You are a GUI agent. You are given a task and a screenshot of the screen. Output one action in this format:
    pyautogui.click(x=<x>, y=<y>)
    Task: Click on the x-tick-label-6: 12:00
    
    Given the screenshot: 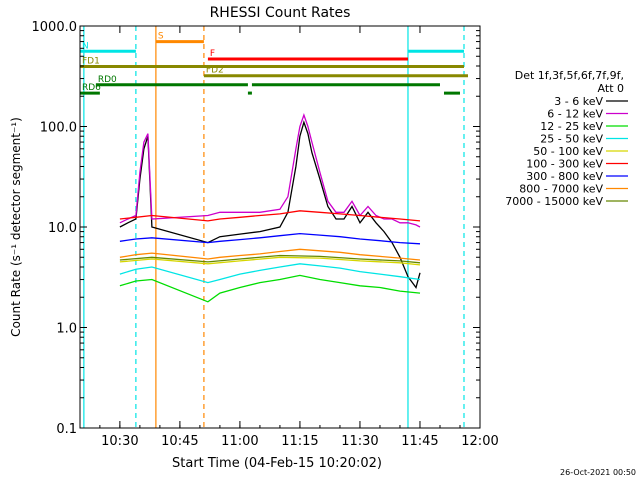 What is the action you would take?
    pyautogui.click(x=479, y=441)
    